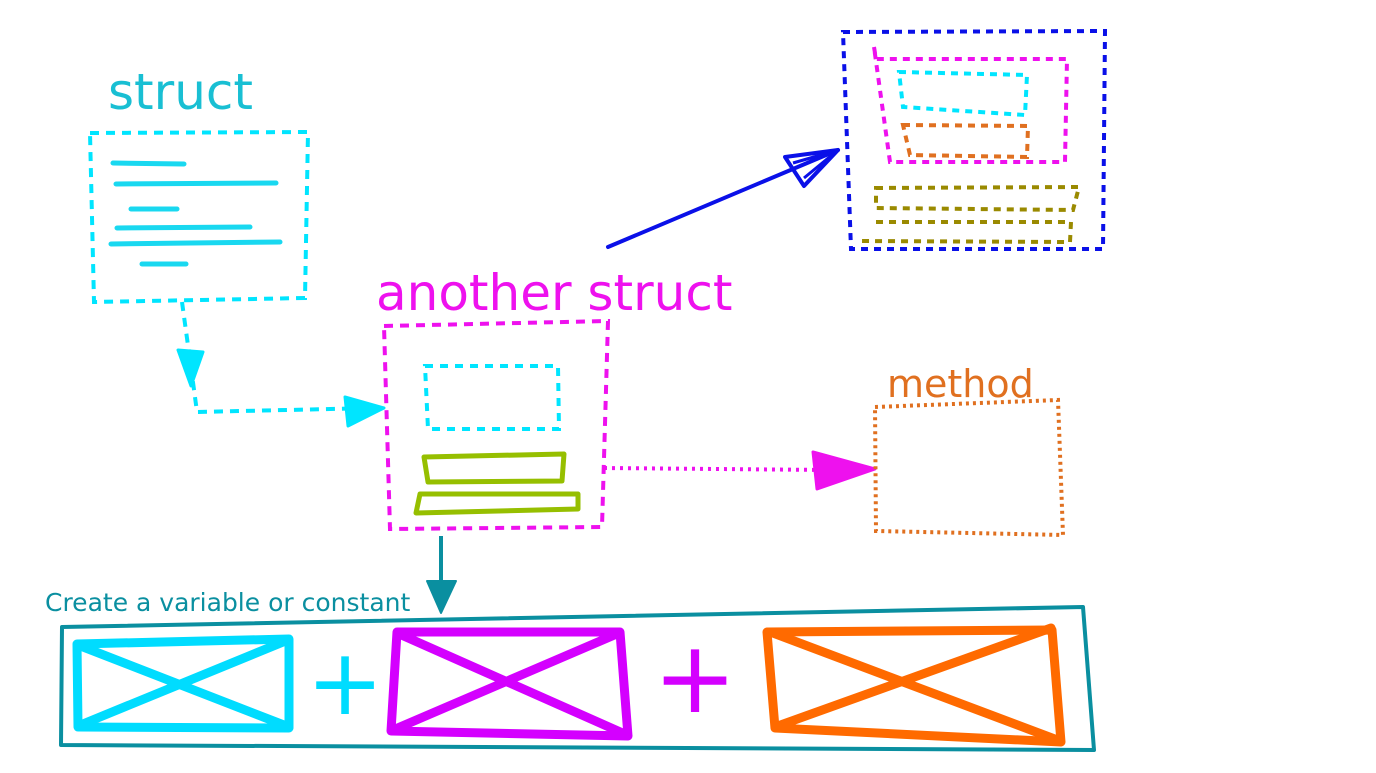 This screenshot has width=1376, height=773. What do you see at coordinates (509, 684) in the screenshot?
I see `purple-placeholder-box` at bounding box center [509, 684].